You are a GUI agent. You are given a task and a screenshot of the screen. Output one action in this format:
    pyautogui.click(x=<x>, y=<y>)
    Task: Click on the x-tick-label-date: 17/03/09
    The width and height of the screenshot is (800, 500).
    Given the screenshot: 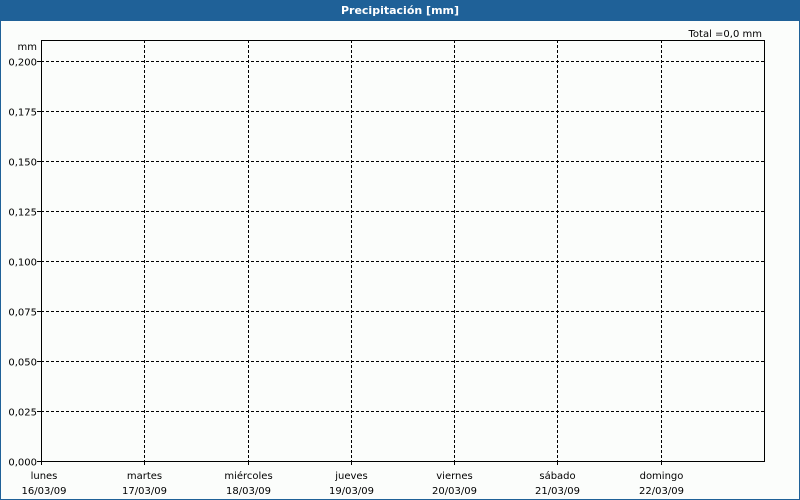 What is the action you would take?
    pyautogui.click(x=144, y=491)
    